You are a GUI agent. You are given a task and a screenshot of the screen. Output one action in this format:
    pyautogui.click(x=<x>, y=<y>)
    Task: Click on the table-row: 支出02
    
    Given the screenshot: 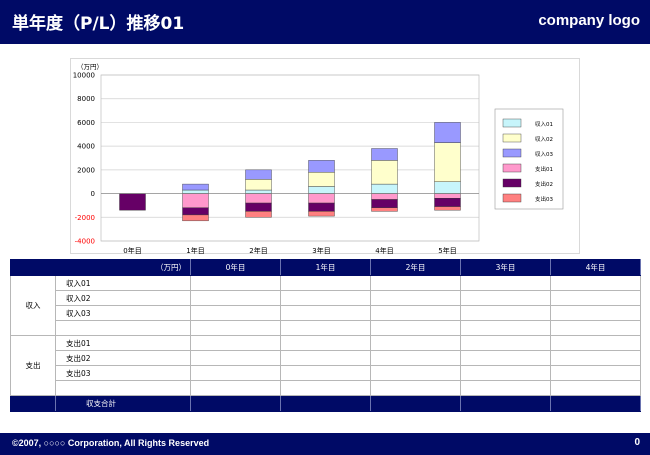 What is the action you would take?
    pyautogui.click(x=326, y=358)
    